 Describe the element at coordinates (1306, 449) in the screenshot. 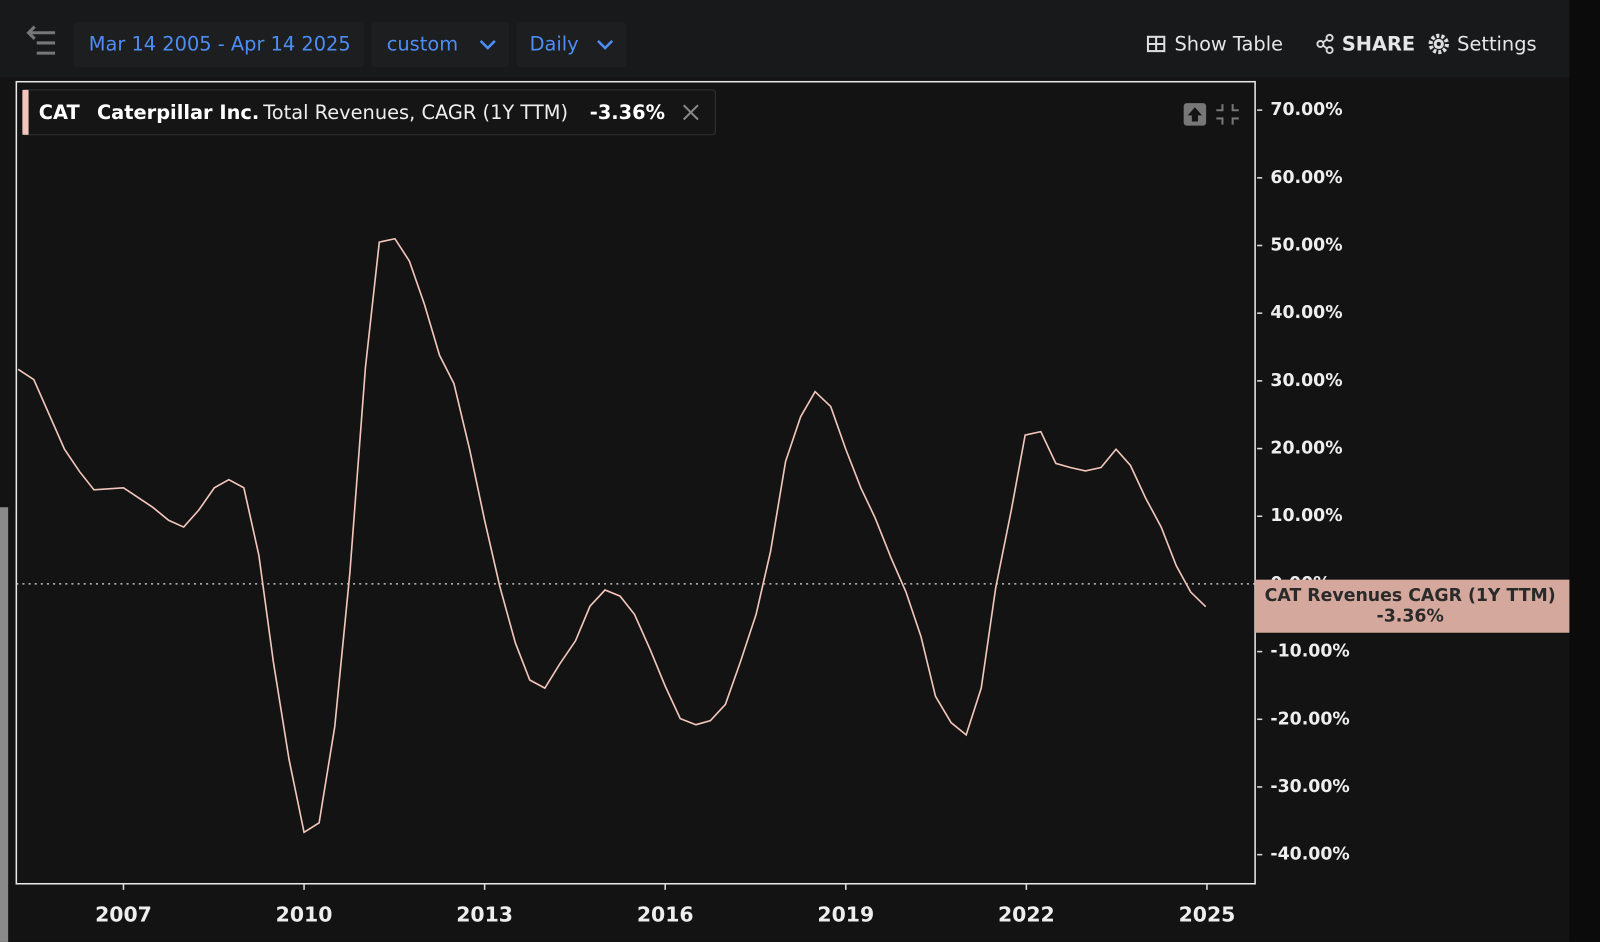

I see `y-tick-label: 20.00%` at that location.